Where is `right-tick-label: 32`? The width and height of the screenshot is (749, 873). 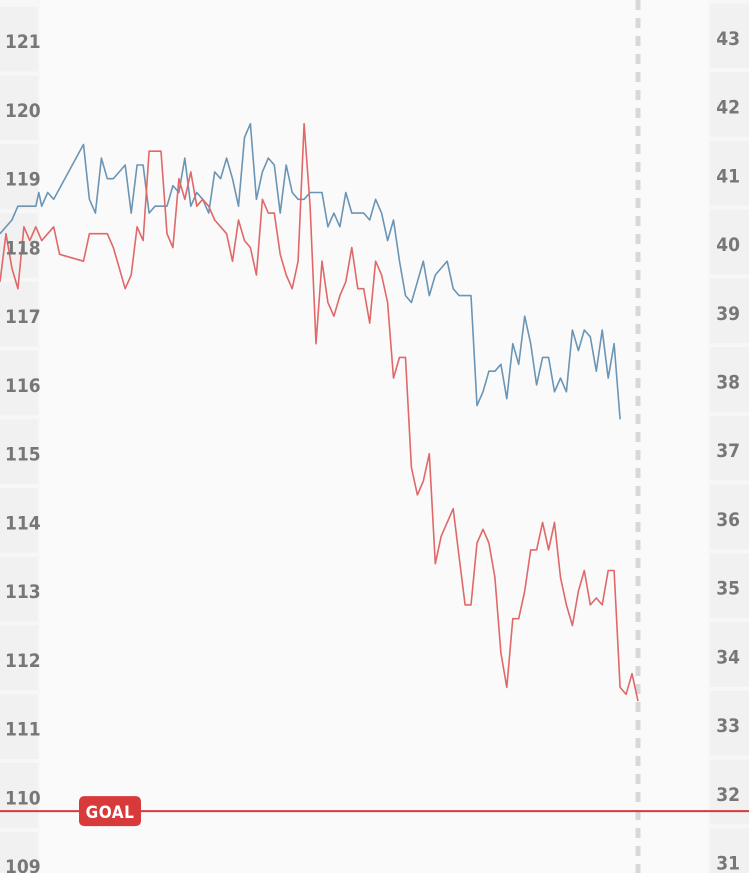
right-tick-label: 32 is located at coordinates (728, 795).